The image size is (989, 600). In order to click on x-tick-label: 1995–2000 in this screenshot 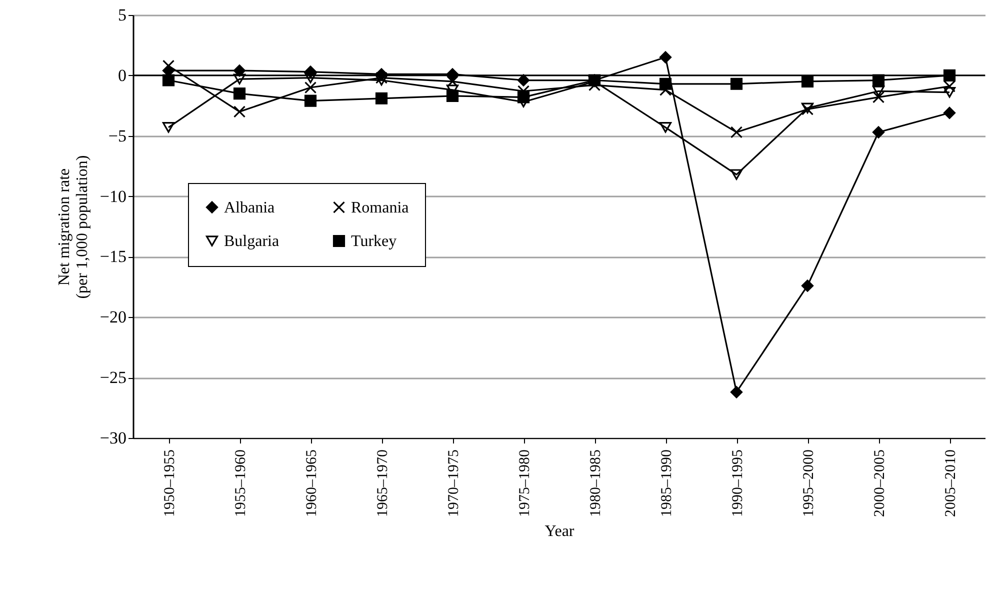, I will do `click(809, 483)`.